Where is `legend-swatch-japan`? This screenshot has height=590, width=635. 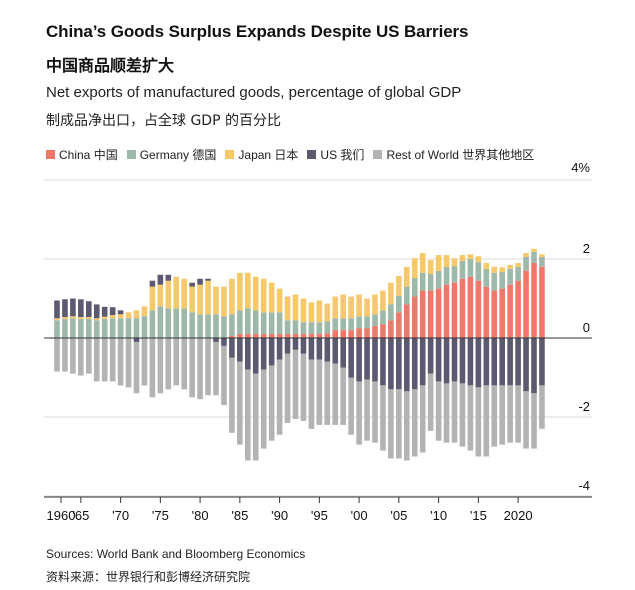
legend-swatch-japan is located at coordinates (230, 154).